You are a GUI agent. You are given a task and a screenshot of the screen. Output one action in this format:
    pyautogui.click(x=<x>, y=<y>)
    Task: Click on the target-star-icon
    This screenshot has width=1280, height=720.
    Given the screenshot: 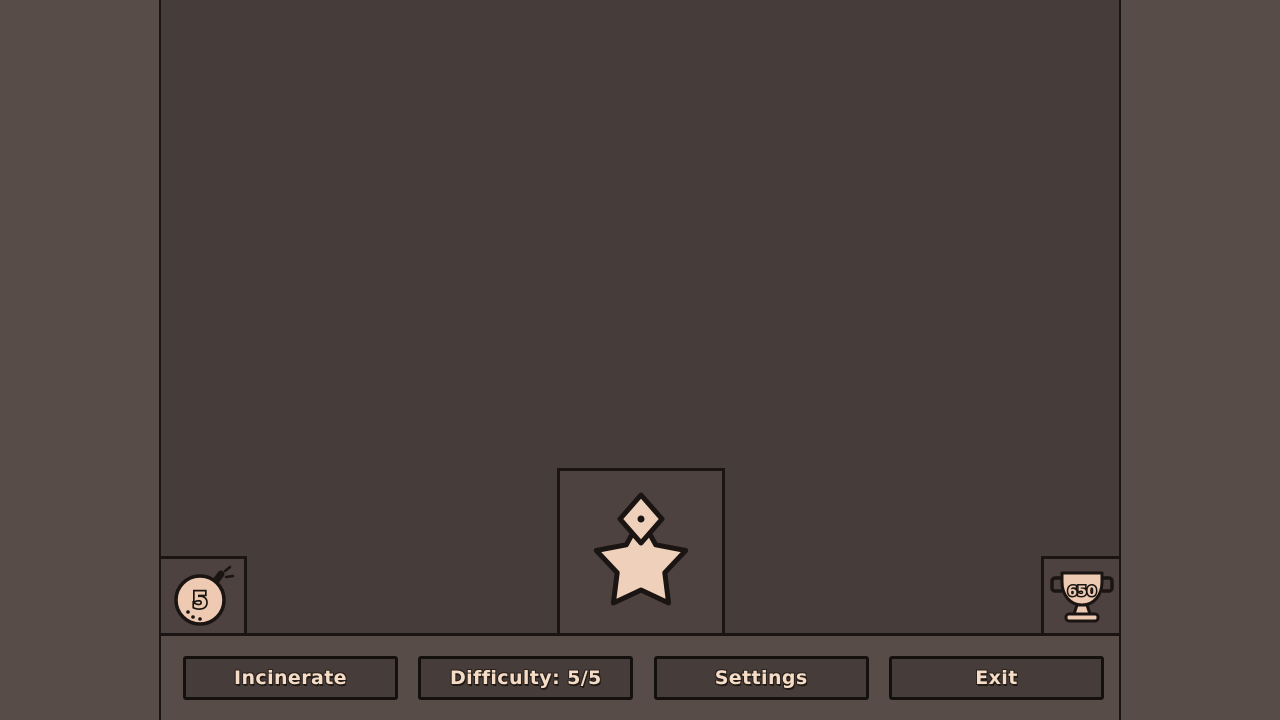 What is the action you would take?
    pyautogui.click(x=641, y=548)
    